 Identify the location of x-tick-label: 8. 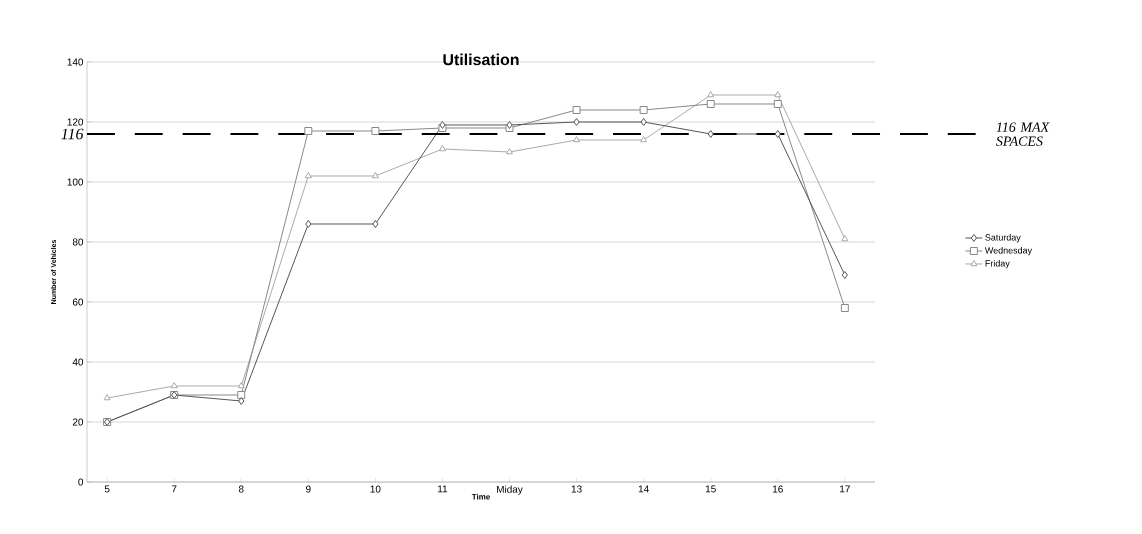
(241, 489).